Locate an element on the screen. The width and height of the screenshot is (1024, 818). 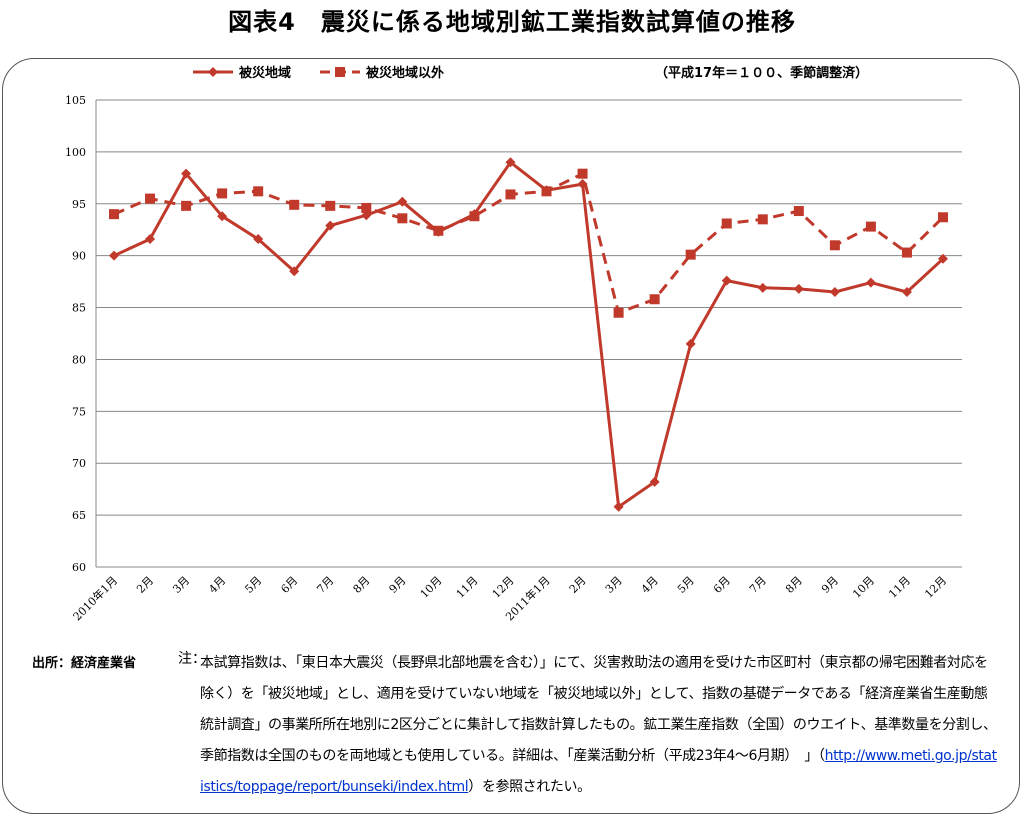
y-tick-label: 80 is located at coordinates (79, 359).